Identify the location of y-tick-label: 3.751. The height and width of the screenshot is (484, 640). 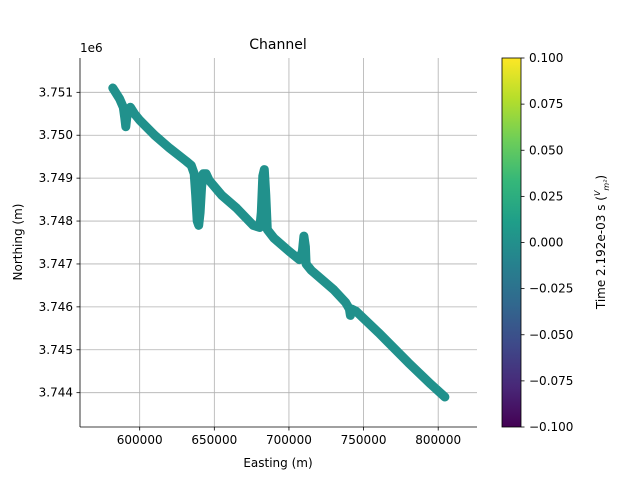
(56, 92).